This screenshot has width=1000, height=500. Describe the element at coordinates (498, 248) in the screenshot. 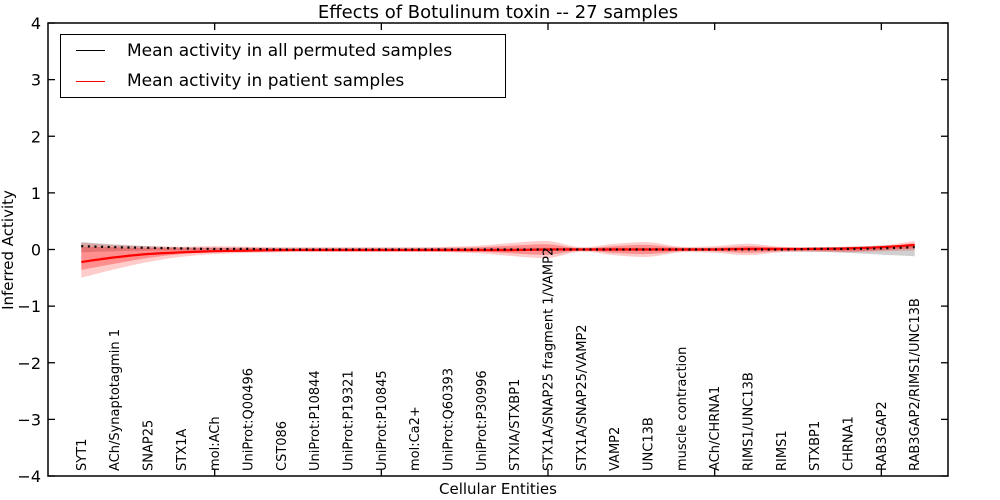

I see `permuted-mean-line` at that location.